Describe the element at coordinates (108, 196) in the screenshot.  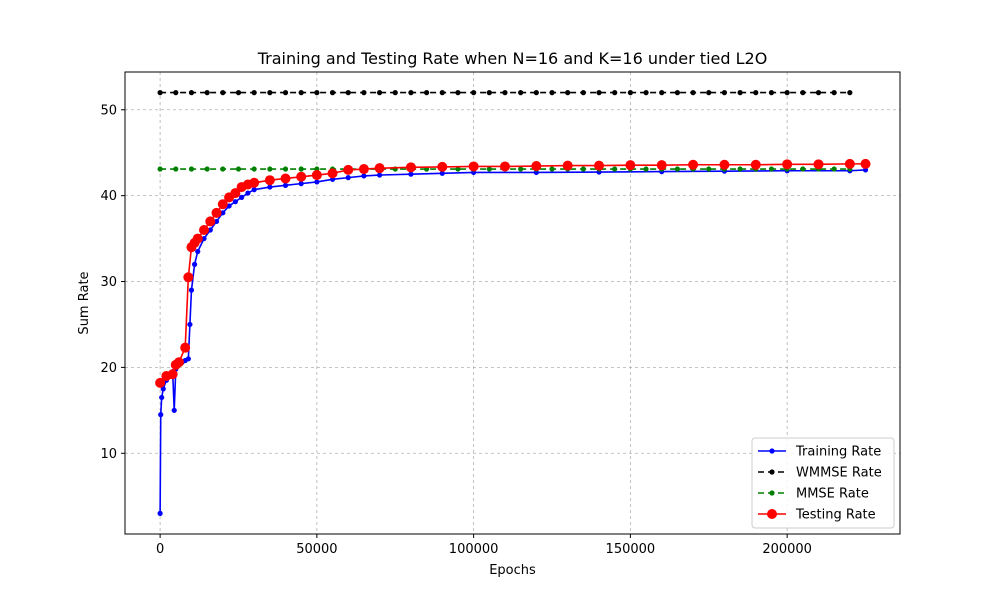
I see `y-tick-label: 40` at that location.